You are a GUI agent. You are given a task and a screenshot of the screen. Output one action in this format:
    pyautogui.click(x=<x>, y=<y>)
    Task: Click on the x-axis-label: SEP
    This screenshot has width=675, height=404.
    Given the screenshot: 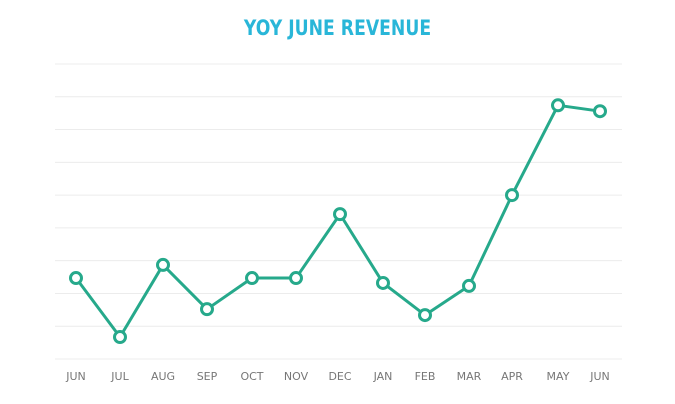 What is the action you would take?
    pyautogui.click(x=207, y=376)
    